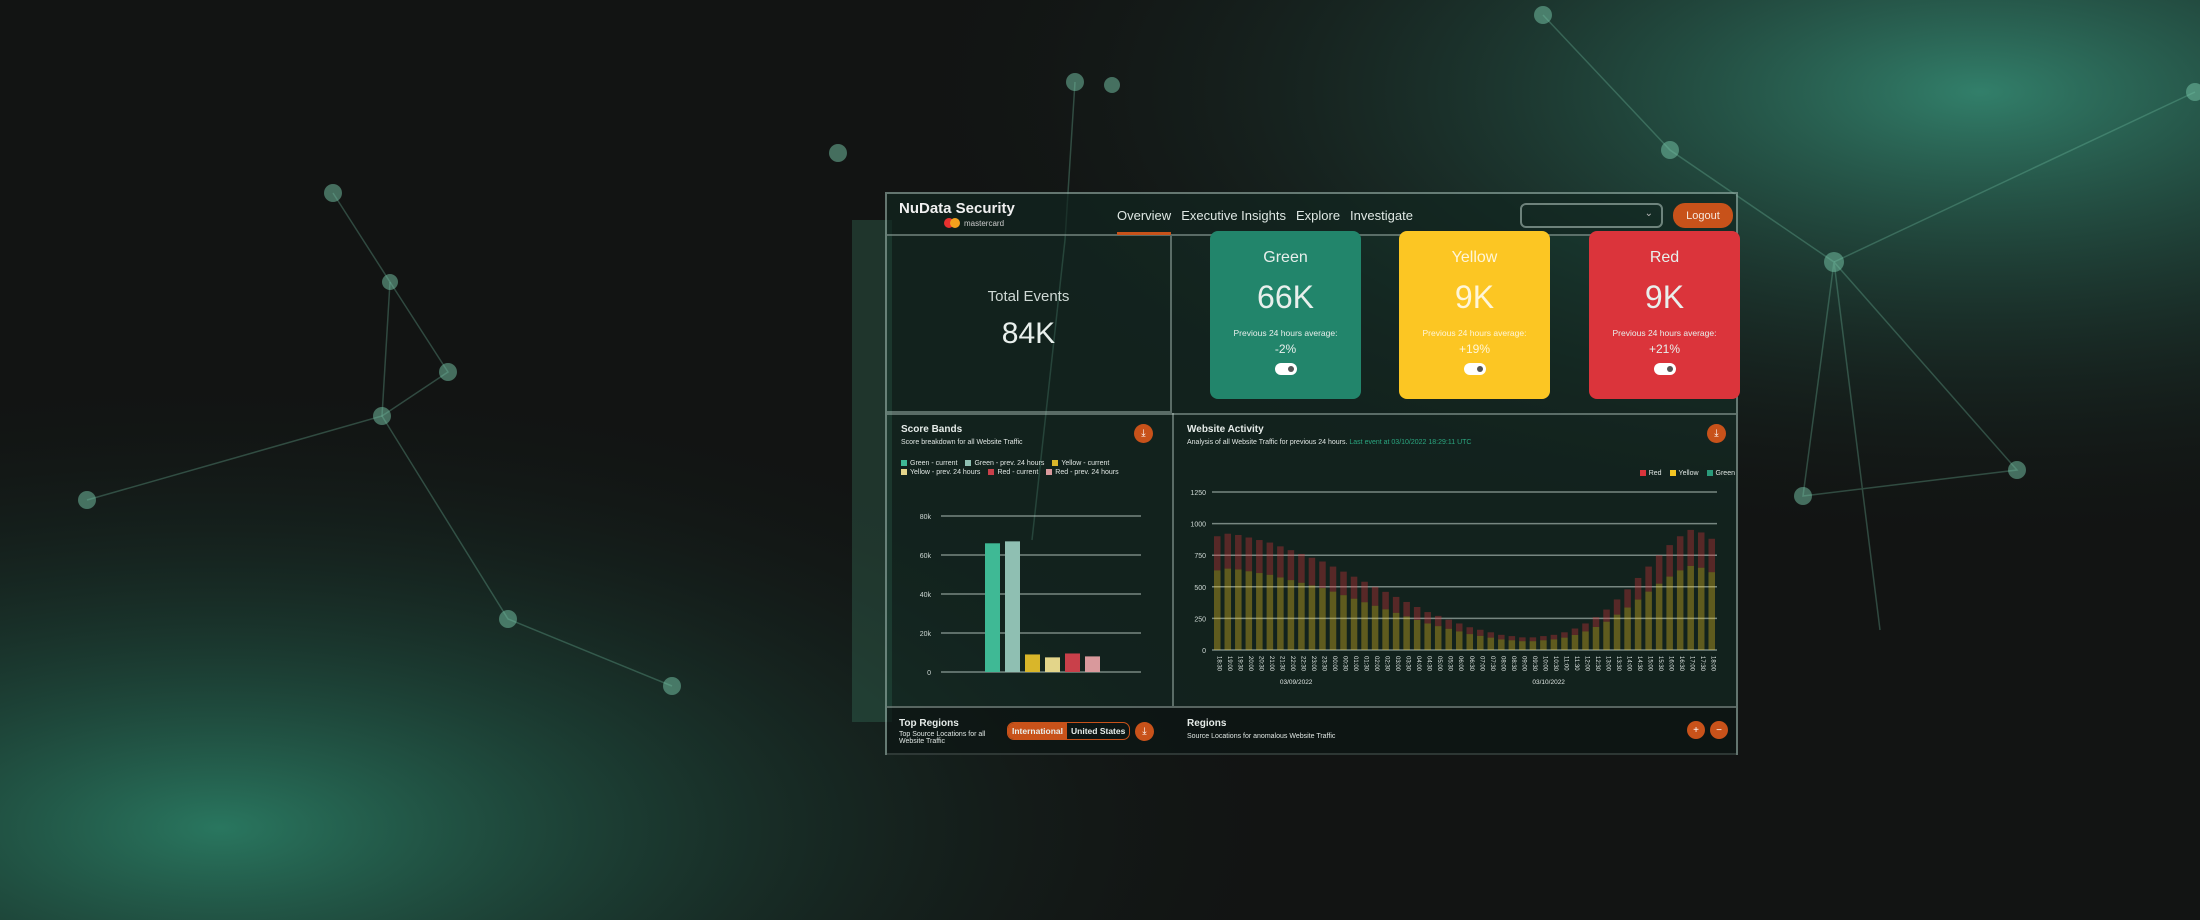  Describe the element at coordinates (1591, 215) in the screenshot. I see `account-select: ⌄` at that location.